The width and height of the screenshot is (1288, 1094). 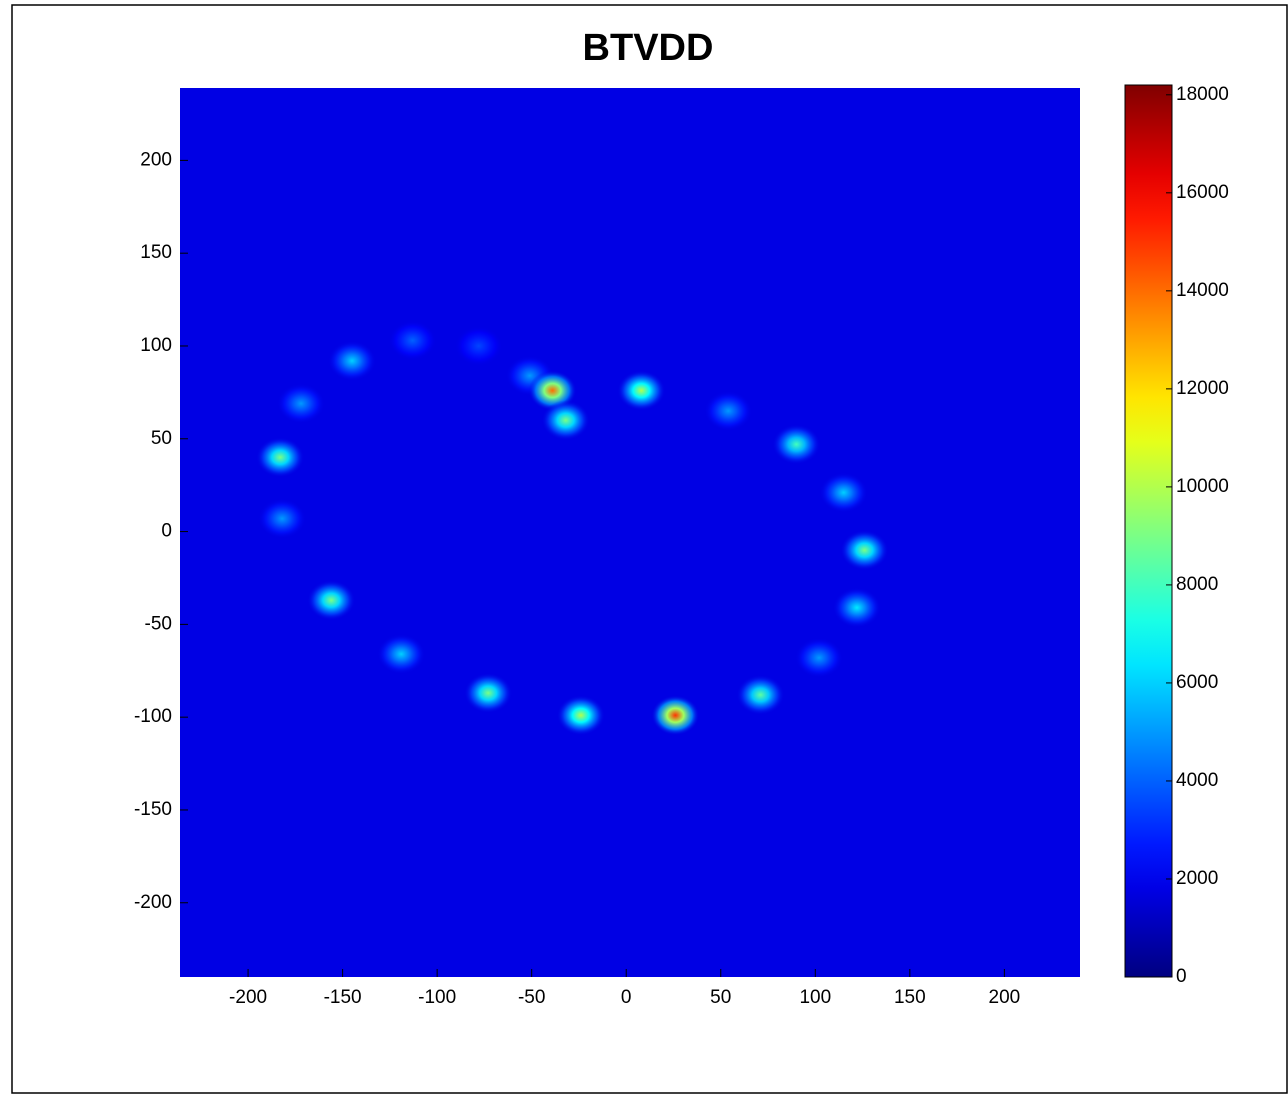 I want to click on x-tick-label: -150, so click(x=343, y=997).